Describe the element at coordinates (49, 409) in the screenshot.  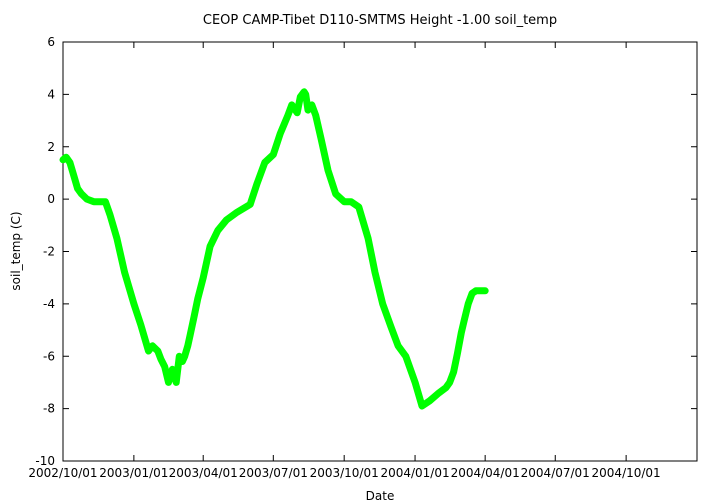
I see `y-tick-label: -8` at that location.